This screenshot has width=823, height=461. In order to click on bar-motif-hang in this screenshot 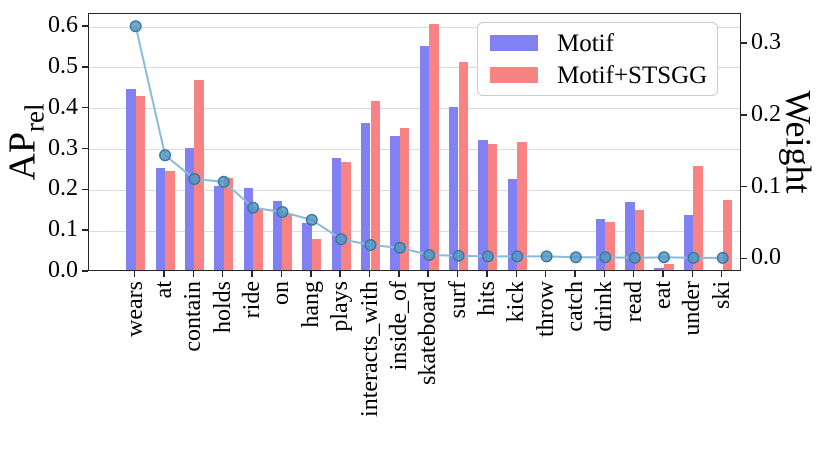, I will do `click(307, 246)`.